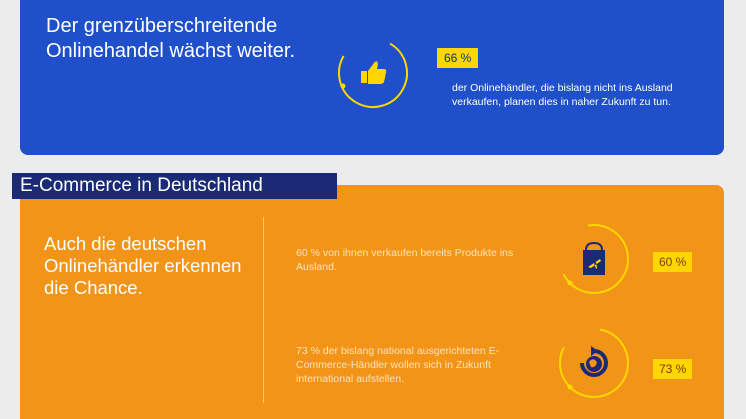 The image size is (746, 419). I want to click on globe-arrow-icon, so click(594, 363).